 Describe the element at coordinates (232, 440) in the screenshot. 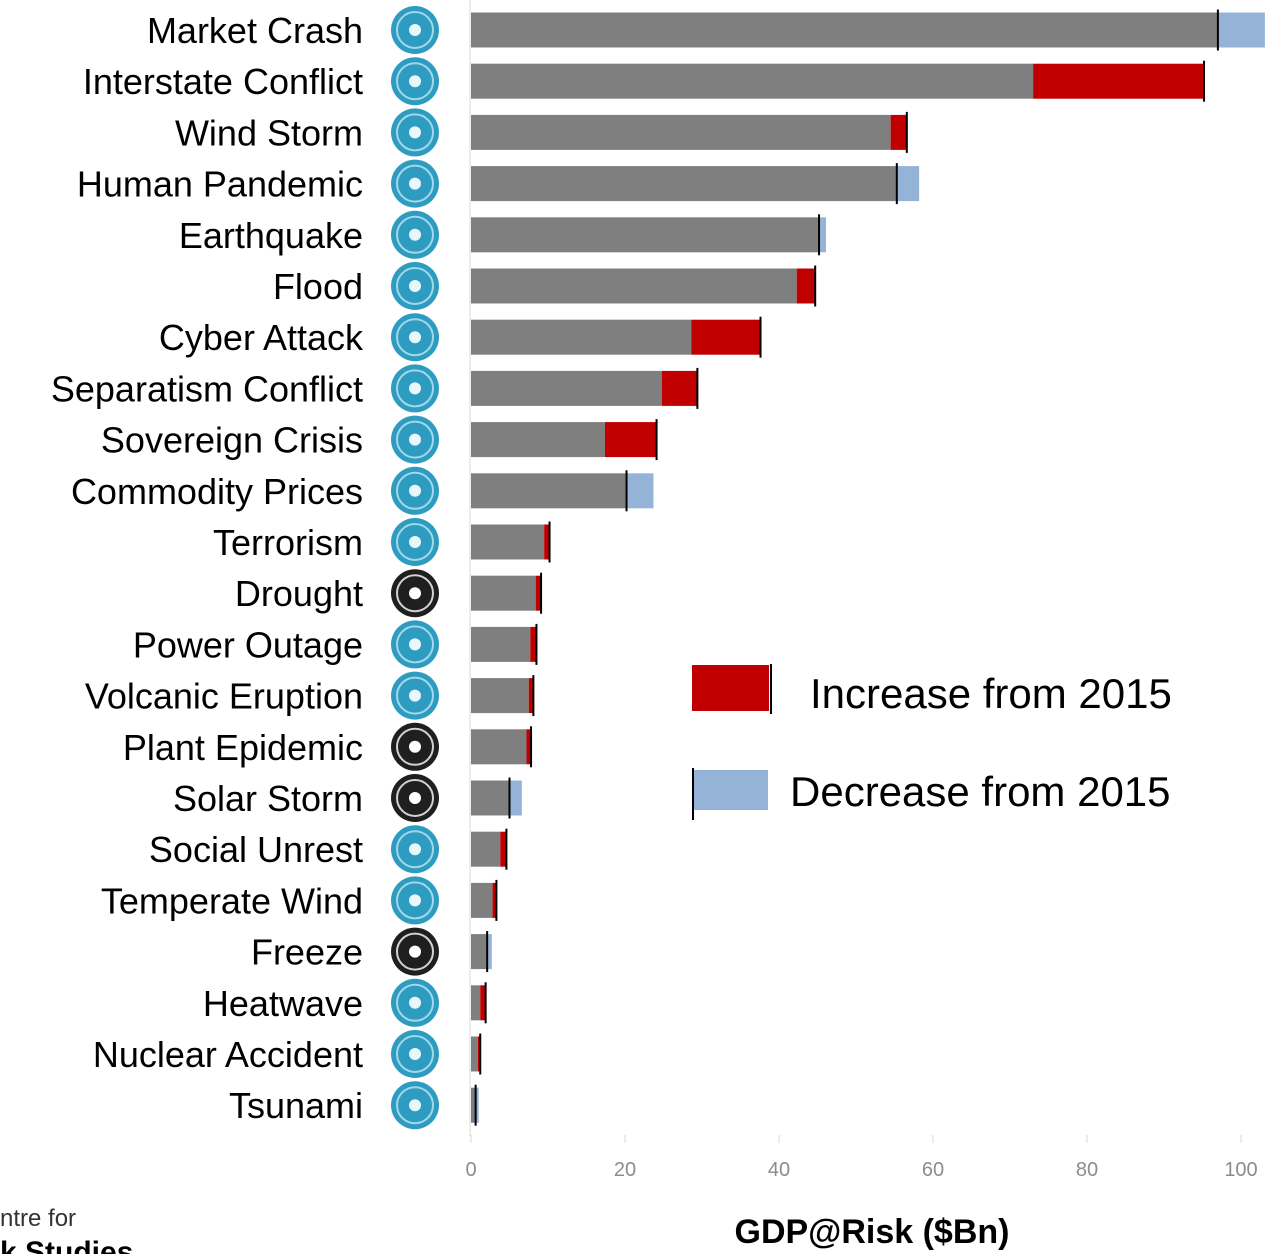

I see `category-label: Sovereign Crisis` at that location.